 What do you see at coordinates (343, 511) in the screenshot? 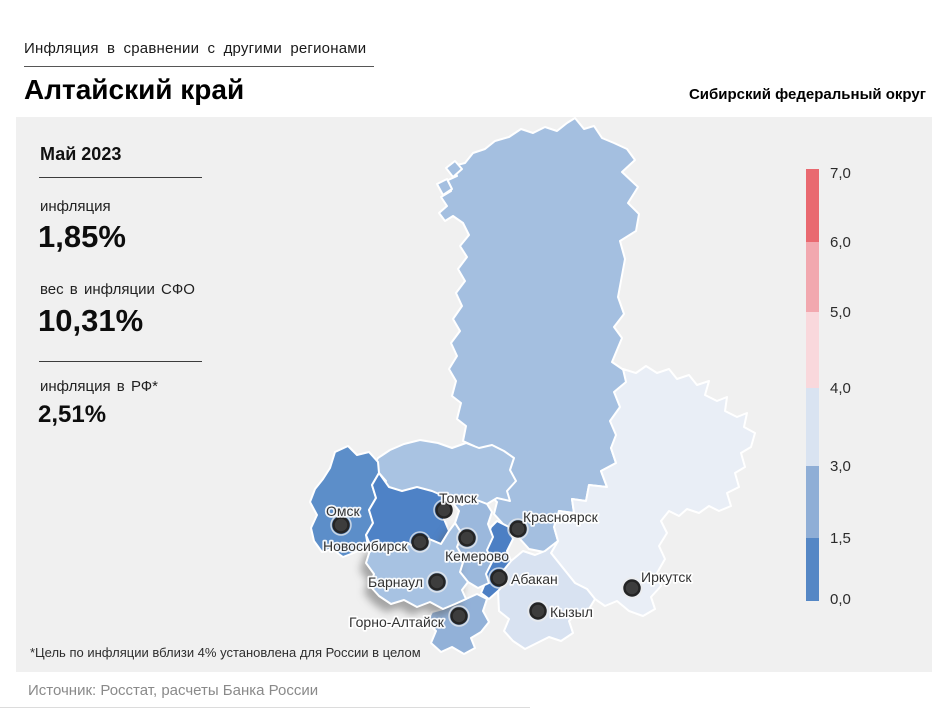
I see `city-label-omsk: Омск` at bounding box center [343, 511].